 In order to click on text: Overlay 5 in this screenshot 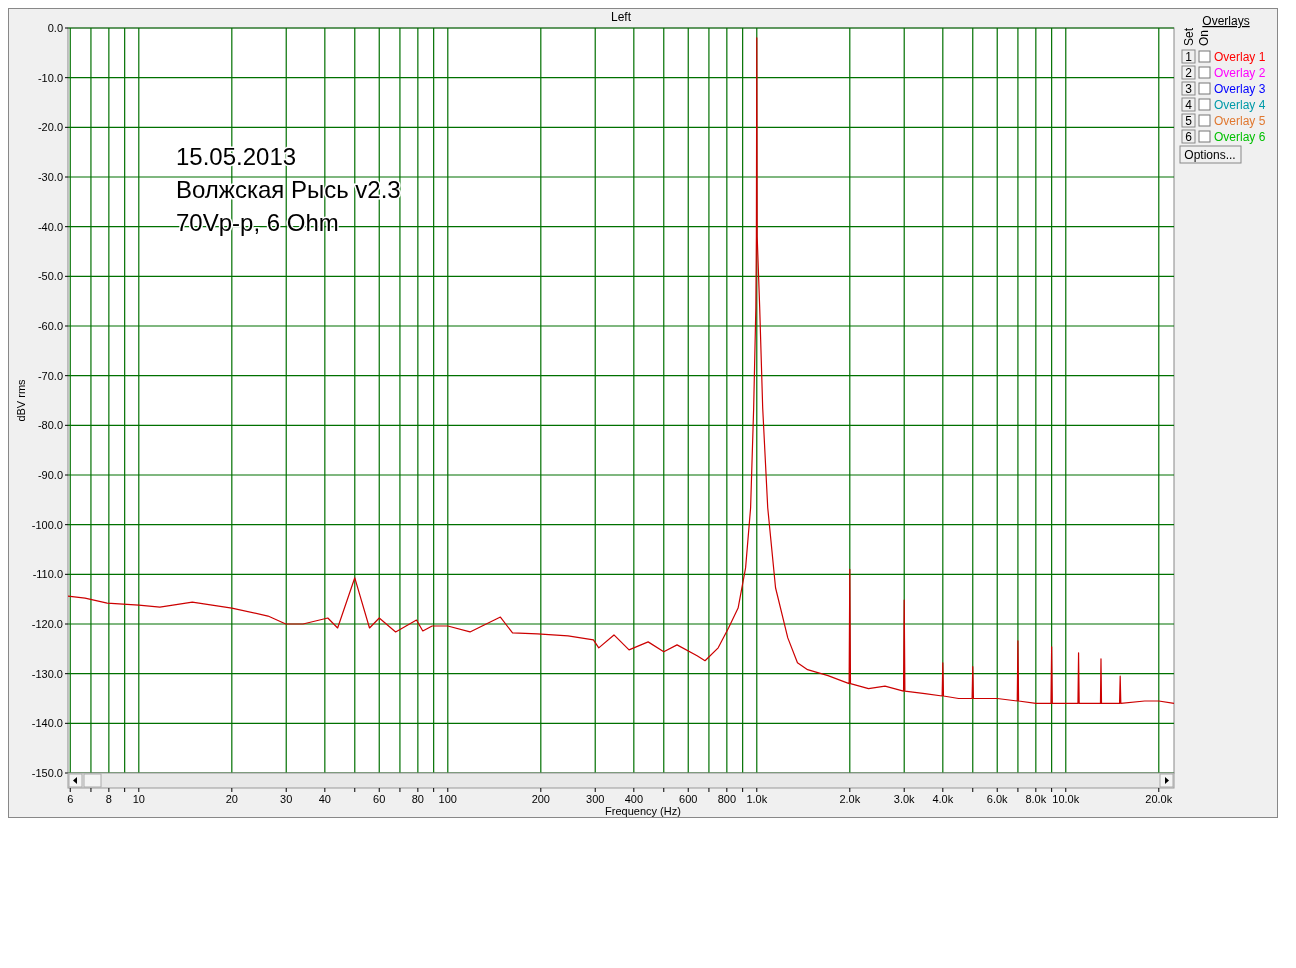, I will do `click(1240, 121)`.